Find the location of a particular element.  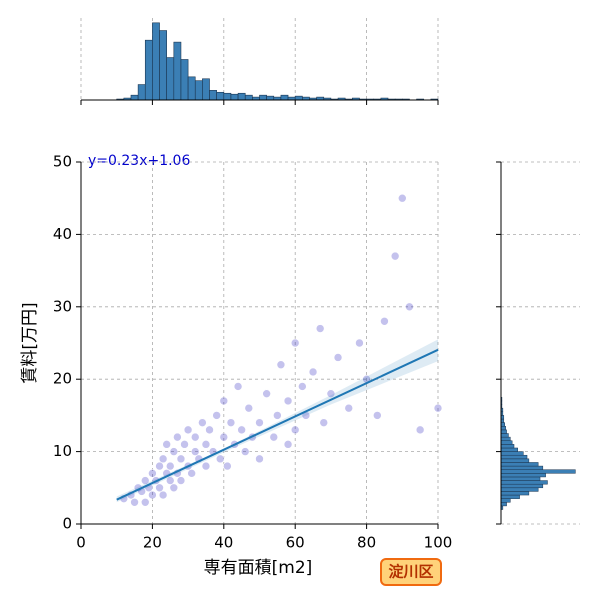

badge: 淀川区 is located at coordinates (410, 572).